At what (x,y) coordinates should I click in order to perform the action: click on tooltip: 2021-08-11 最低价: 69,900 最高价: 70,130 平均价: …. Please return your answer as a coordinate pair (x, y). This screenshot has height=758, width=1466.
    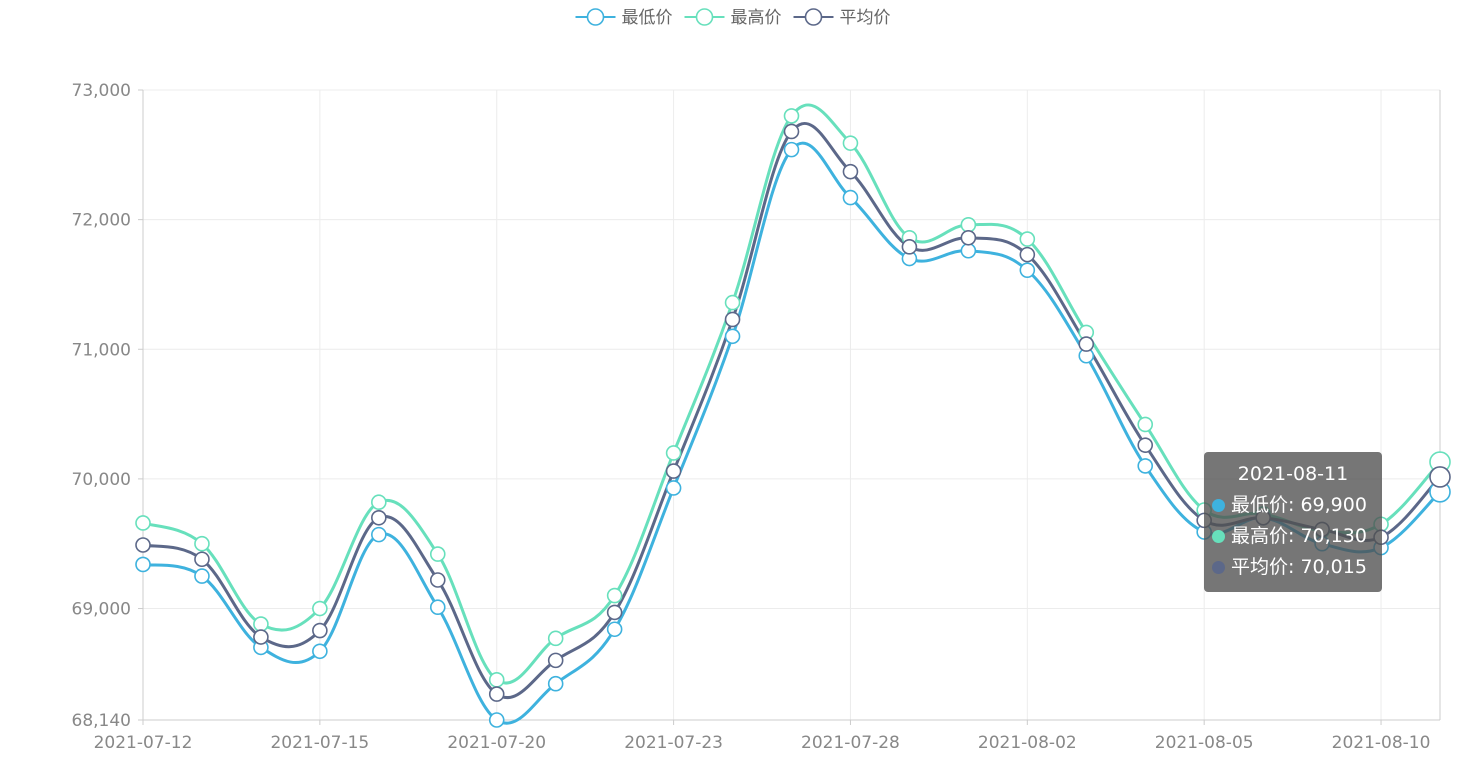
    Looking at the image, I should click on (1293, 522).